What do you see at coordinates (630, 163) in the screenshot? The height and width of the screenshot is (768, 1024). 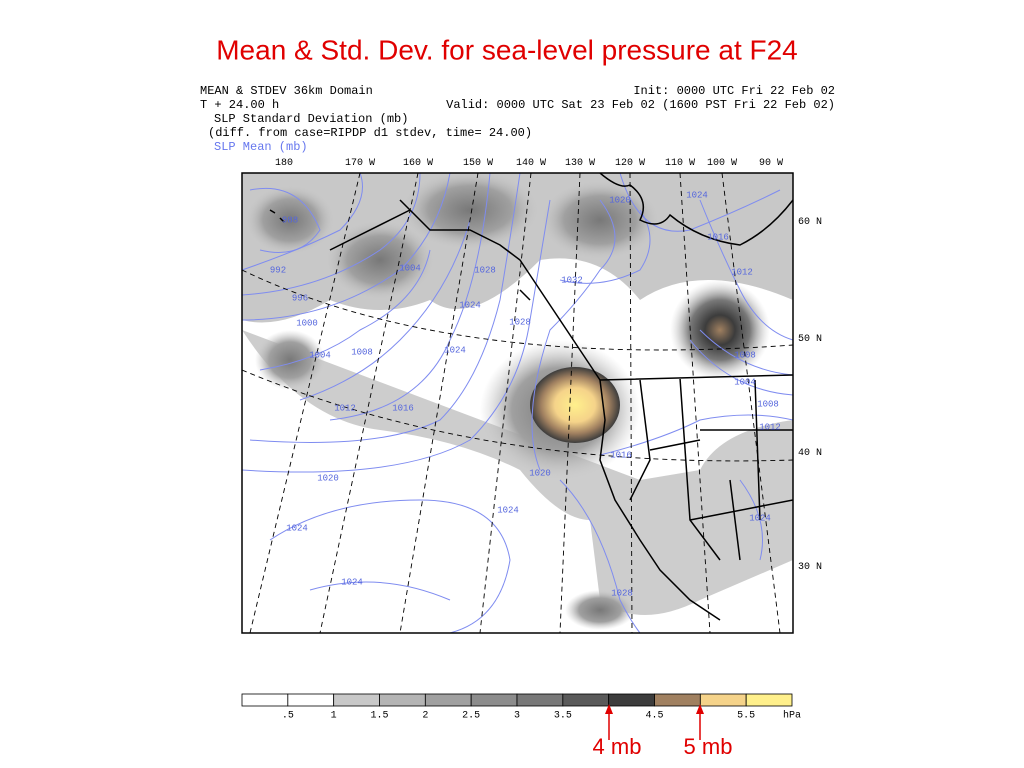 I see `longitude-label: 120 W` at bounding box center [630, 163].